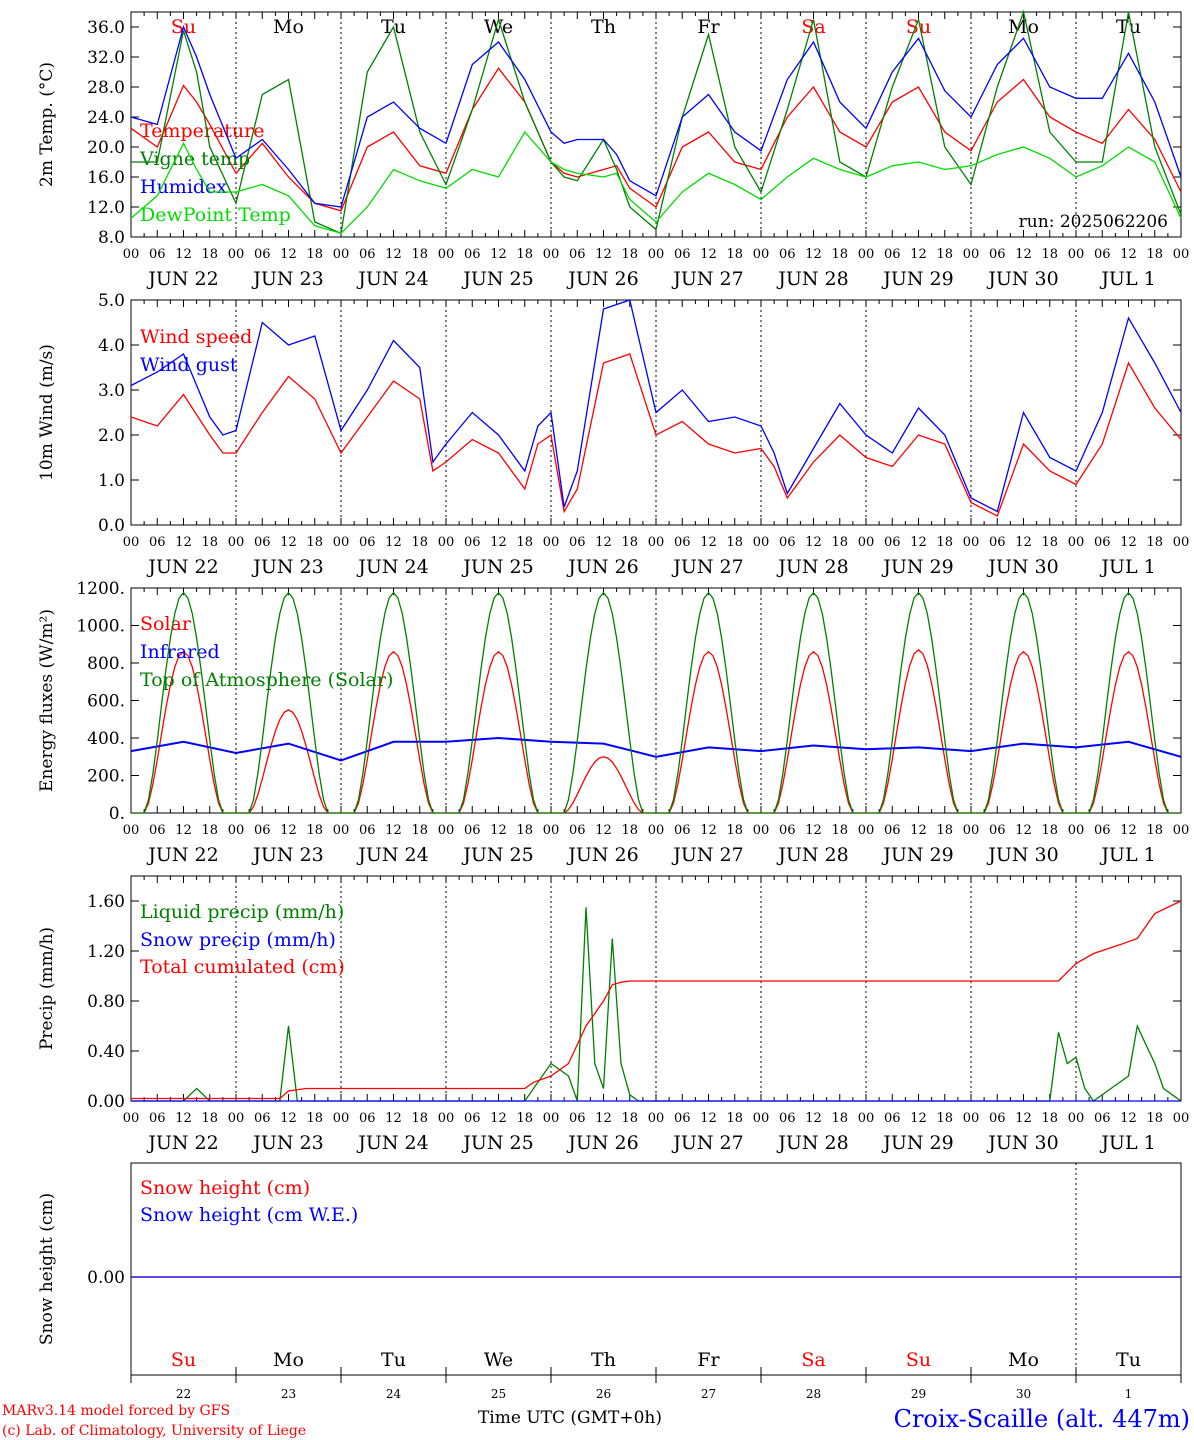 The width and height of the screenshot is (1194, 1440). Describe the element at coordinates (117, 814) in the screenshot. I see `y-tick-label: 0.` at that location.